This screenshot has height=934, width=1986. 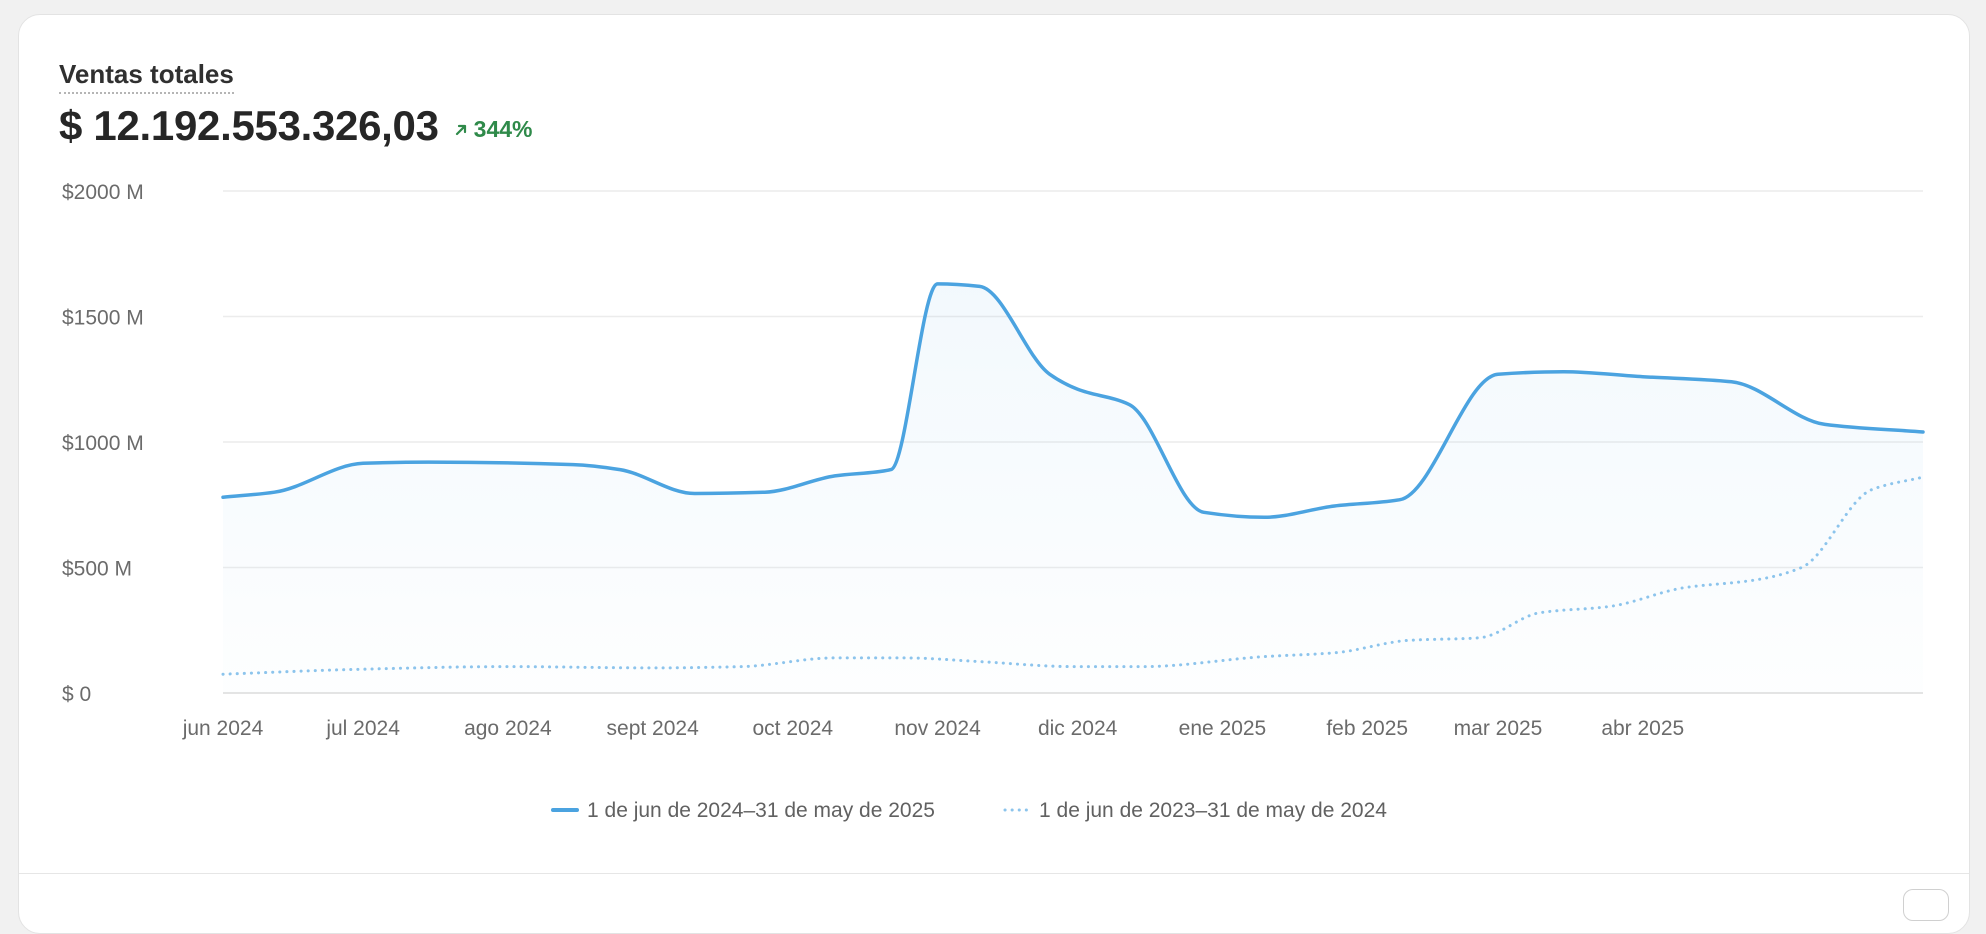 What do you see at coordinates (503, 128) in the screenshot?
I see `change-percent: 344%` at bounding box center [503, 128].